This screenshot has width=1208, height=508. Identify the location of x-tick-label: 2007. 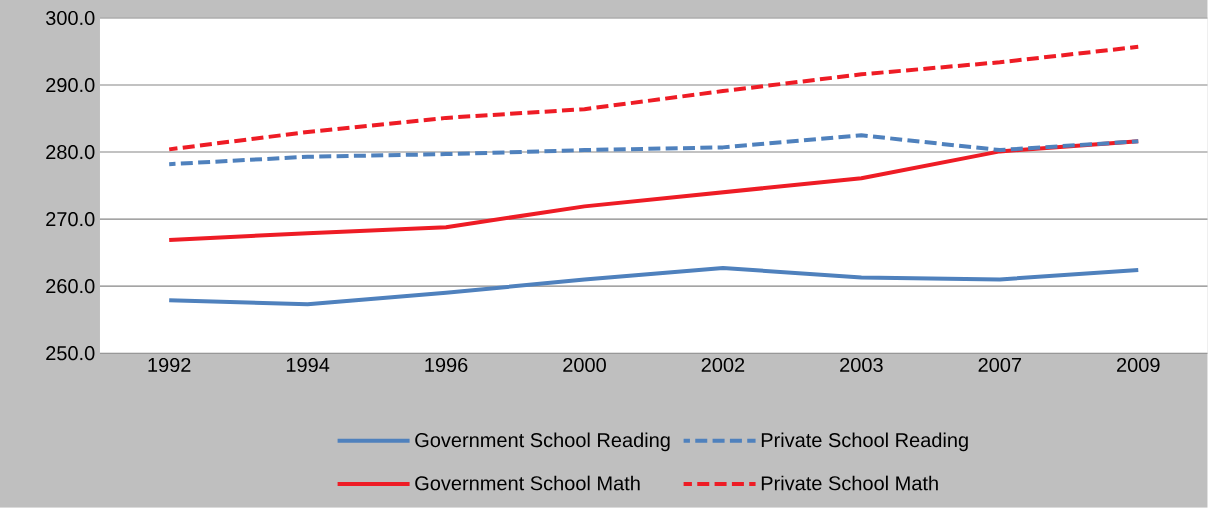
(1000, 365).